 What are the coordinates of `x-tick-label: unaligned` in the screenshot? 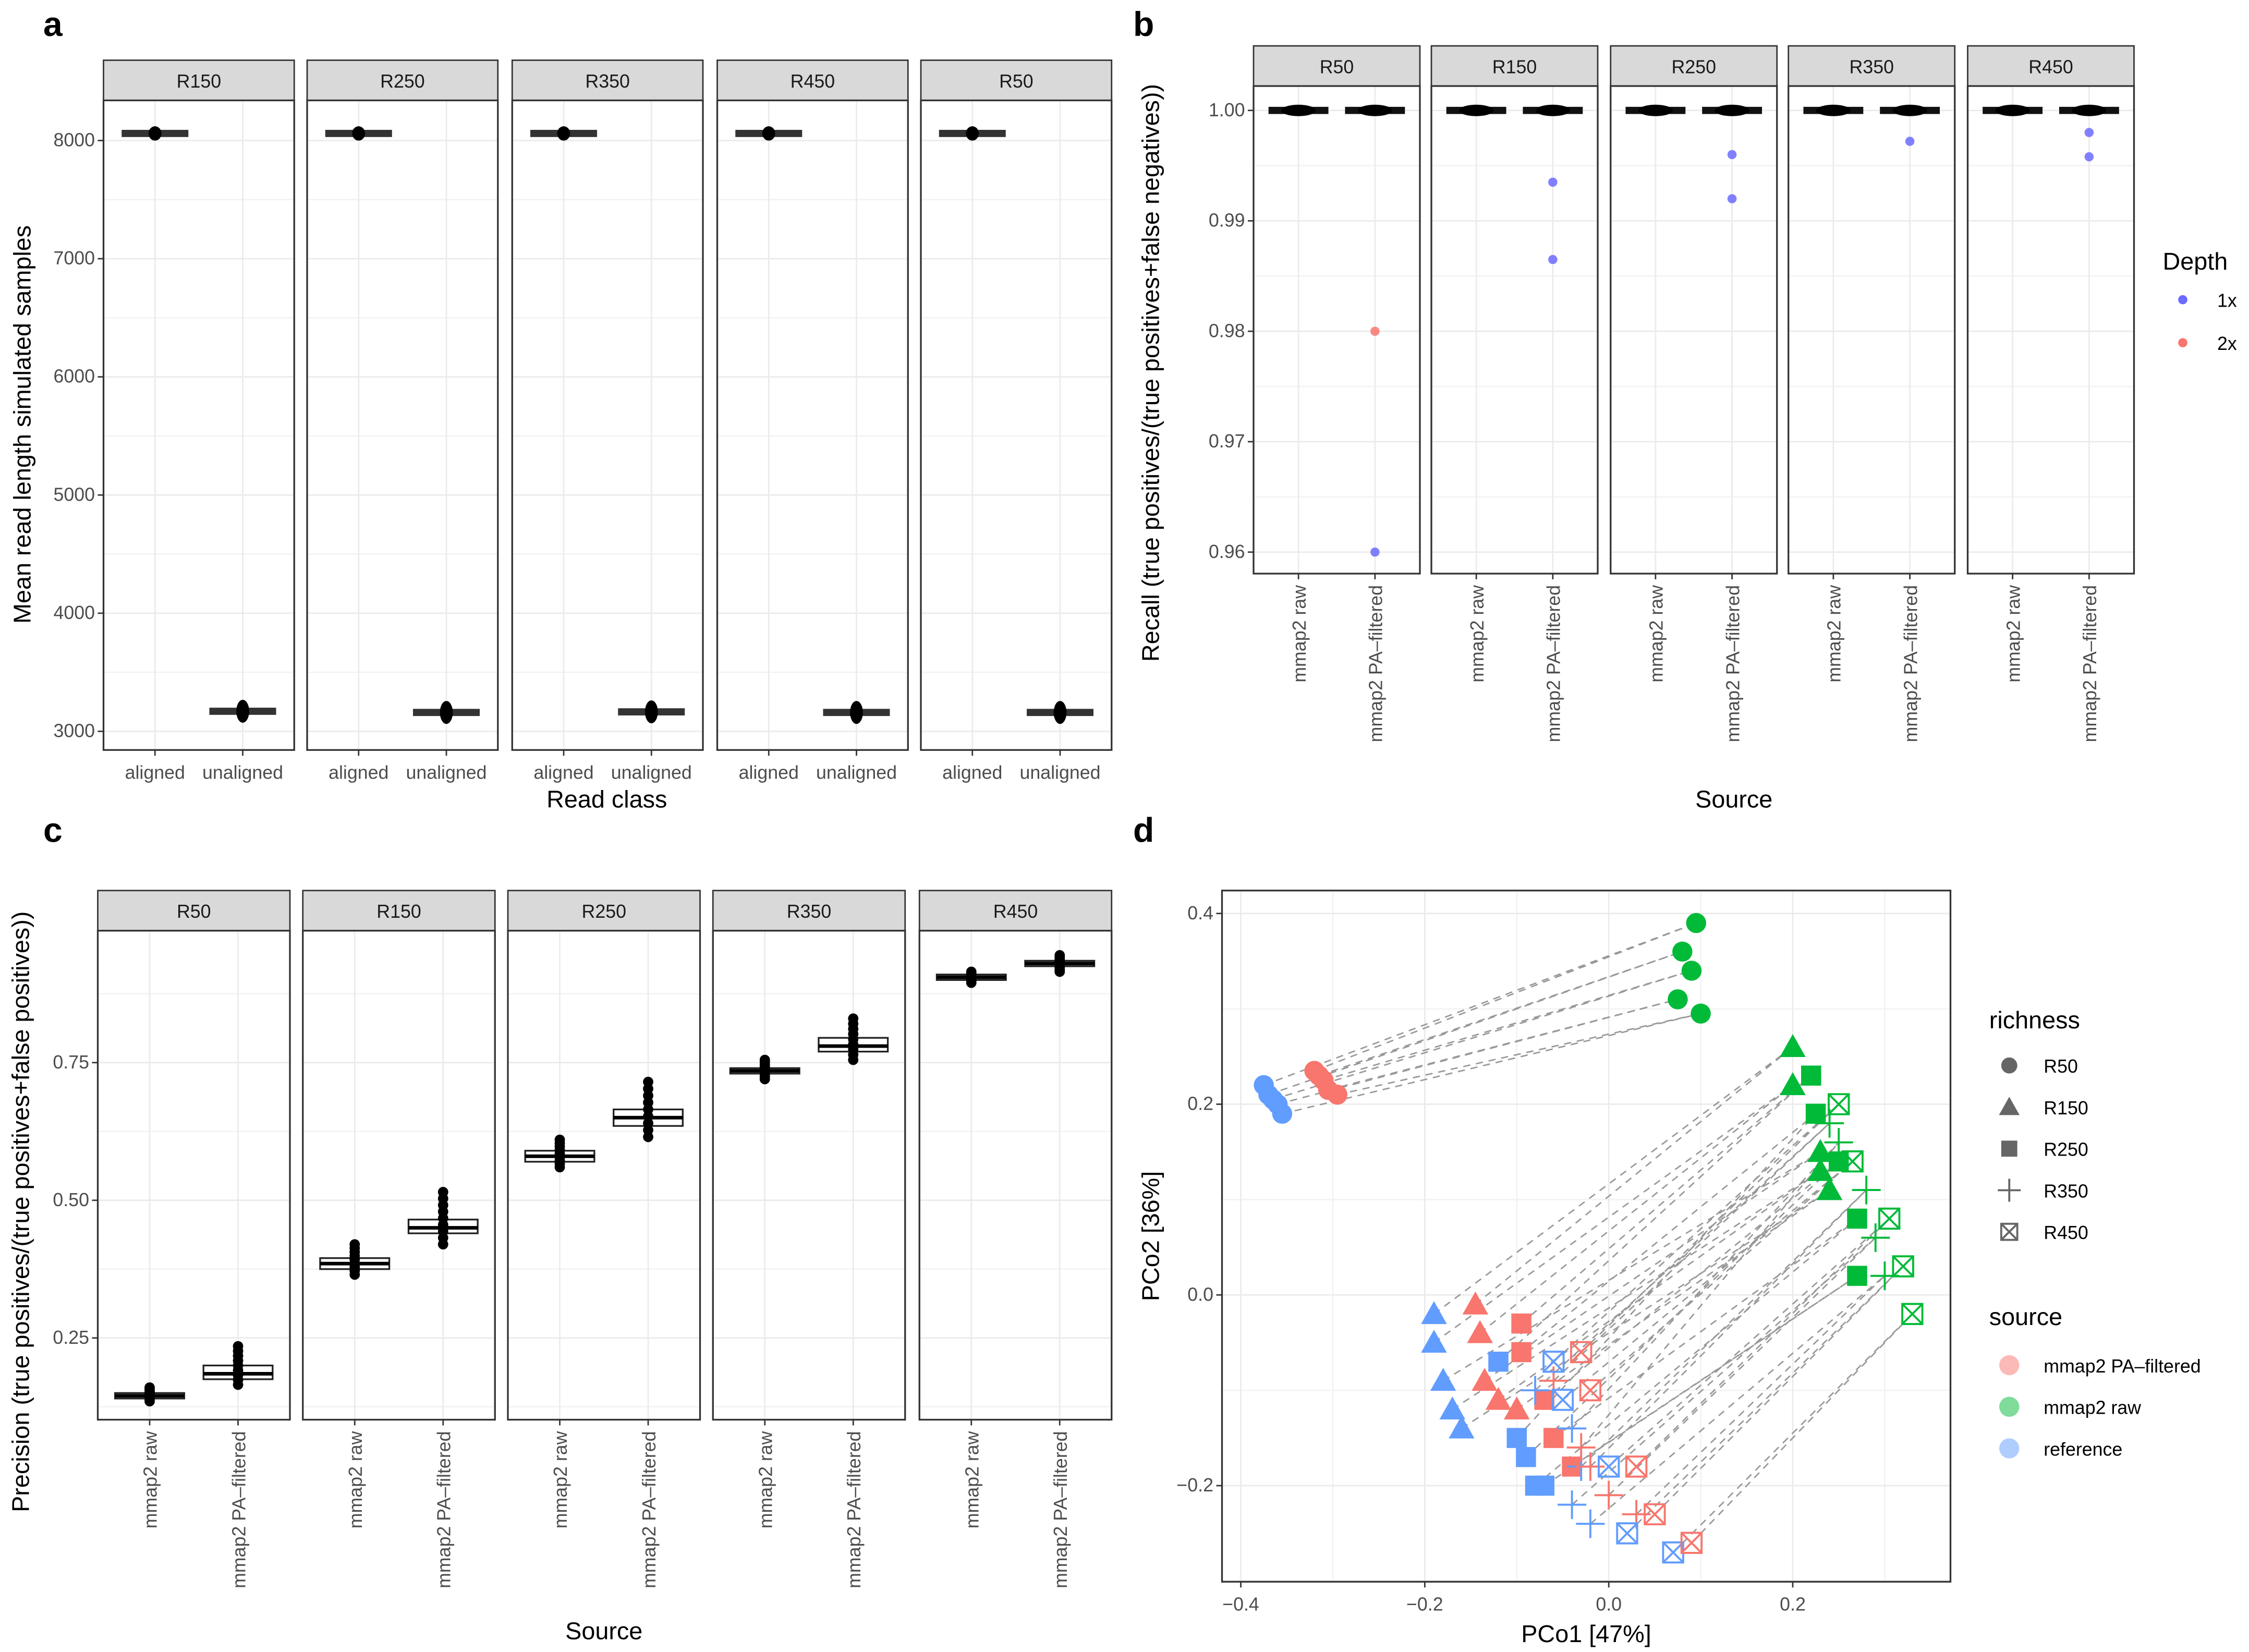 It's located at (651, 772).